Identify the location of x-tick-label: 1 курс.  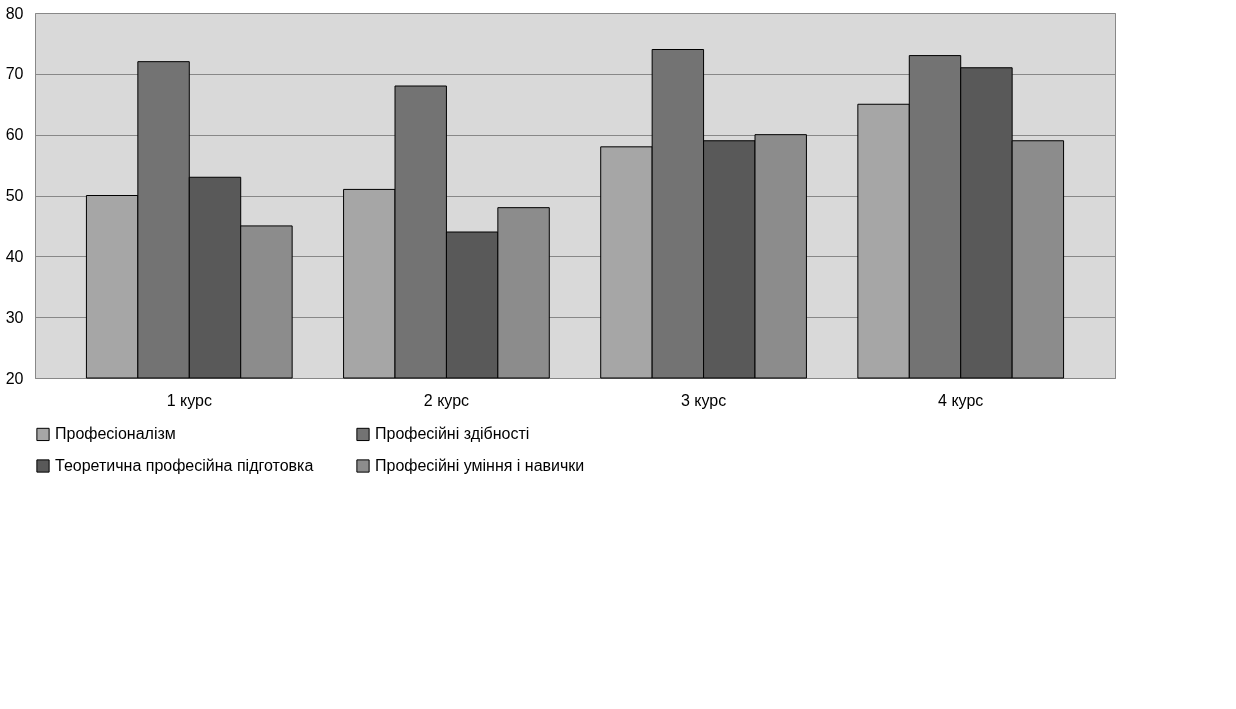
(189, 400).